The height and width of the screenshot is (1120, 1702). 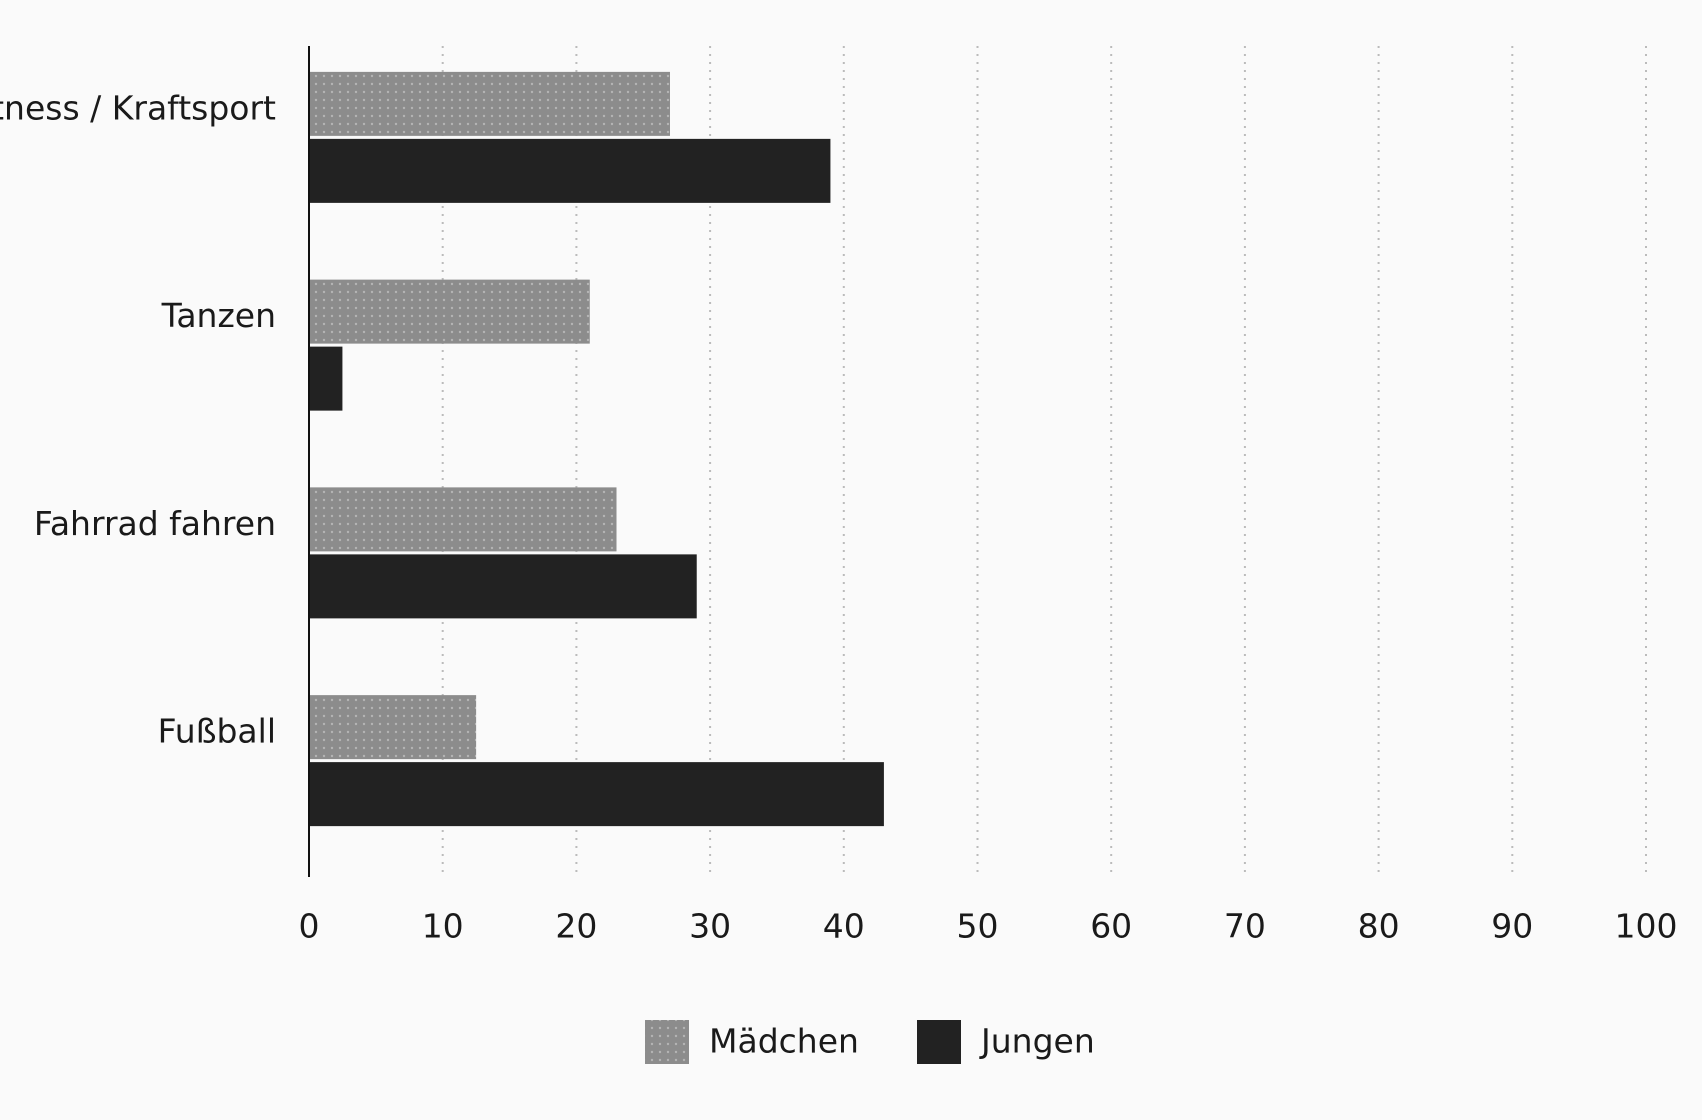 What do you see at coordinates (138, 107) in the screenshot?
I see `y-tick-label: Fitness / Kraftsport` at bounding box center [138, 107].